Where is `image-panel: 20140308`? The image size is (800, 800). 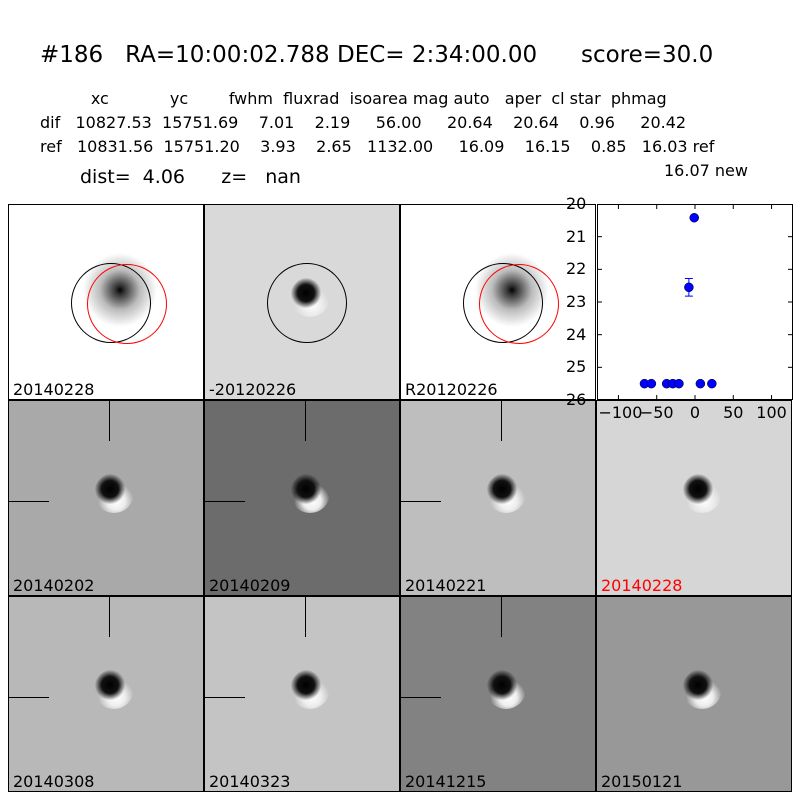
image-panel: 20140308 is located at coordinates (106, 694).